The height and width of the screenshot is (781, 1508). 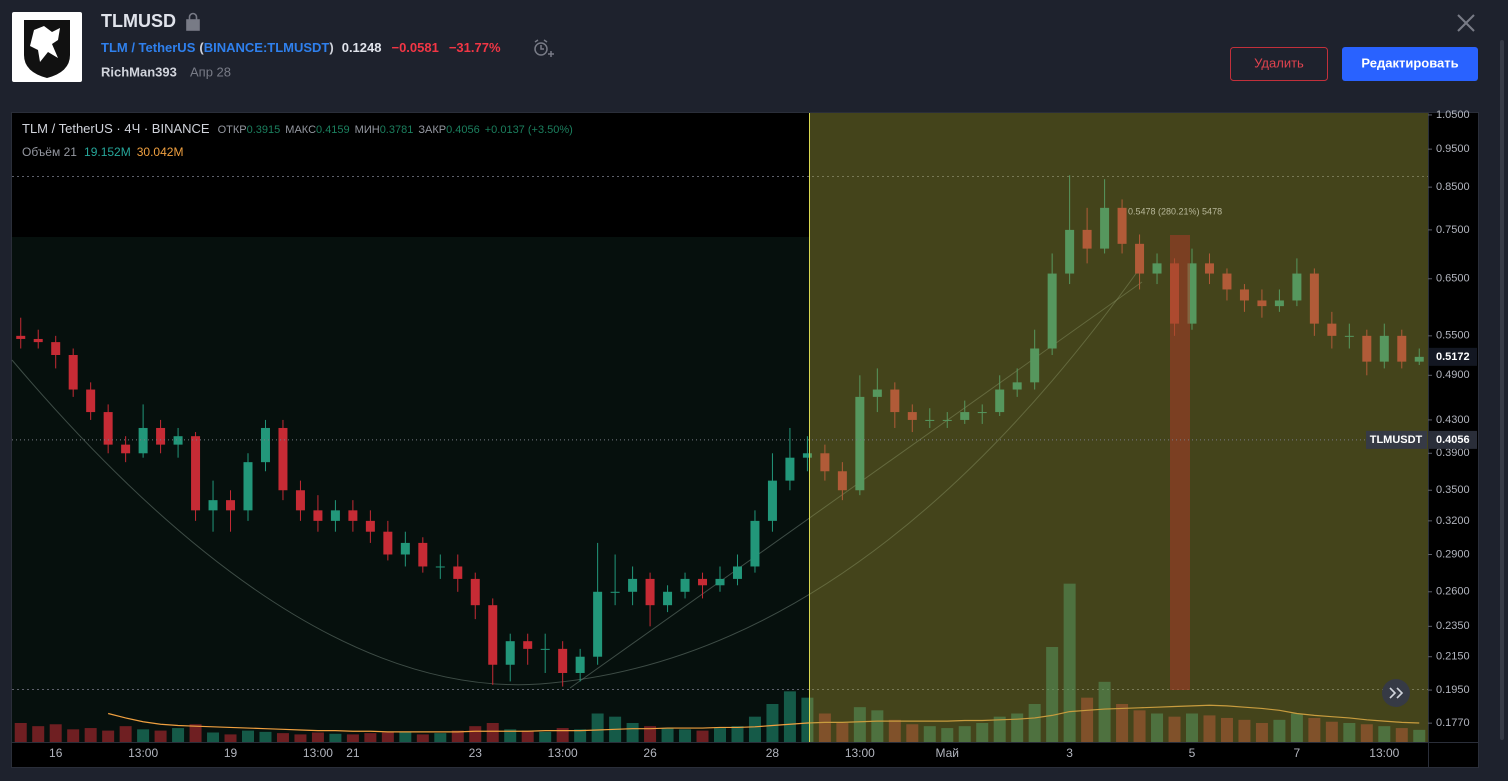 What do you see at coordinates (49, 152) in the screenshot?
I see `volume-label: Объём 21` at bounding box center [49, 152].